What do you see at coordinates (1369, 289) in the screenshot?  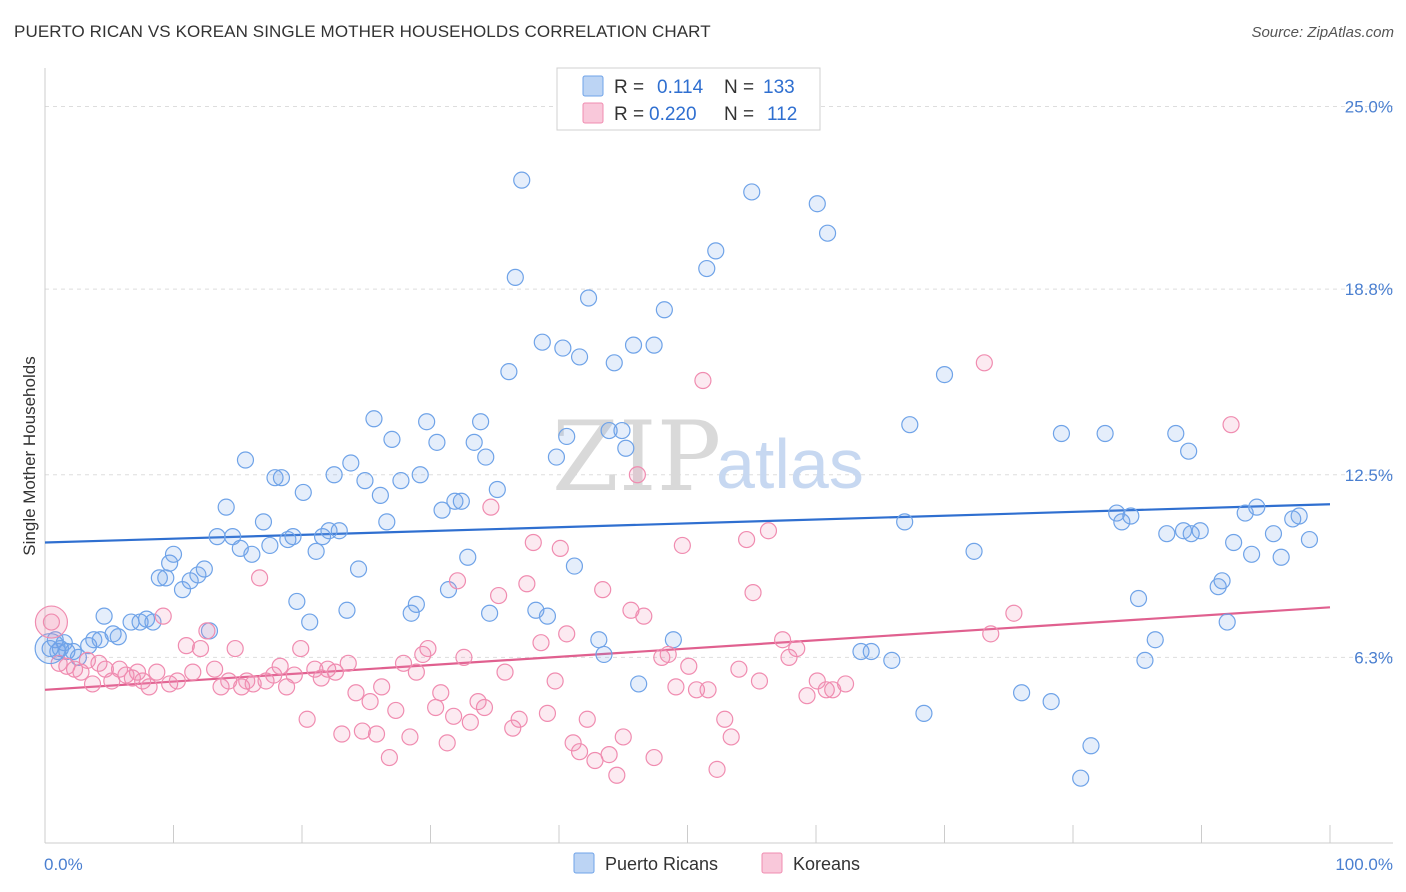 I see `y-tick-label: 18.8%` at bounding box center [1369, 289].